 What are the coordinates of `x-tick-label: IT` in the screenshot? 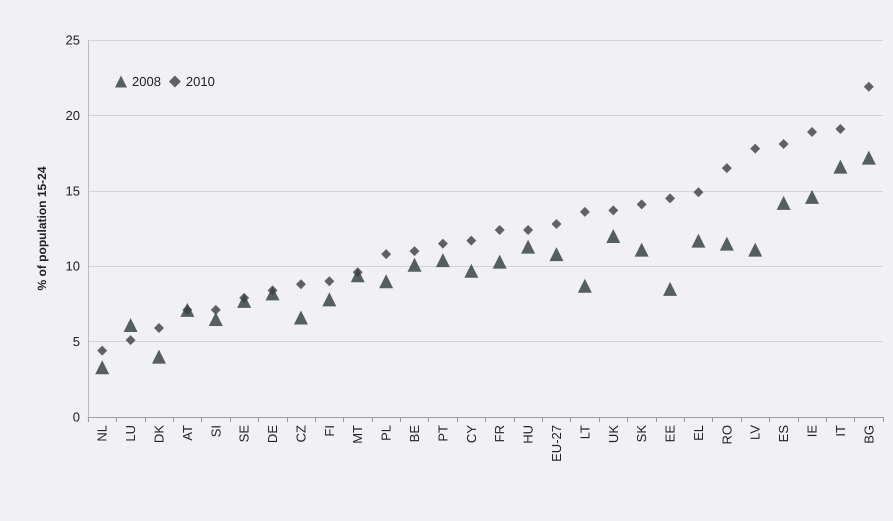 It's located at (840, 430).